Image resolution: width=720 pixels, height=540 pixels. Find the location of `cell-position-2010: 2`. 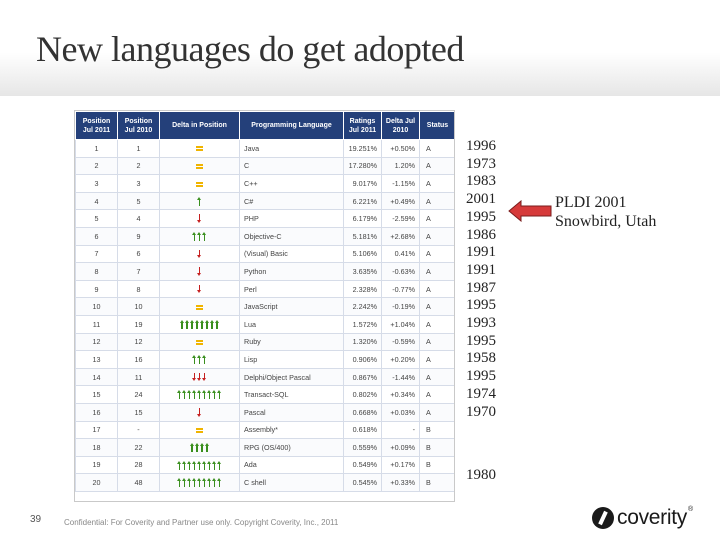

cell-position-2010: 2 is located at coordinates (138, 166).